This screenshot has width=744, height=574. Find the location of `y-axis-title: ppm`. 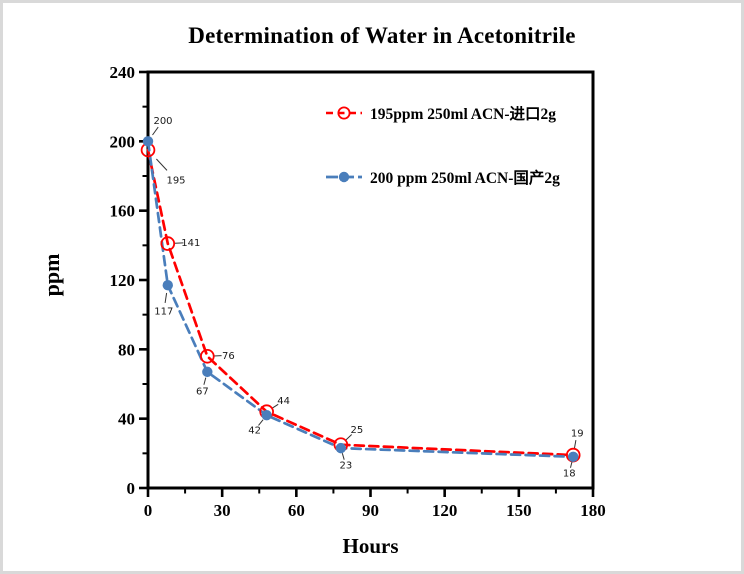

y-axis-title: ppm is located at coordinates (51, 275).